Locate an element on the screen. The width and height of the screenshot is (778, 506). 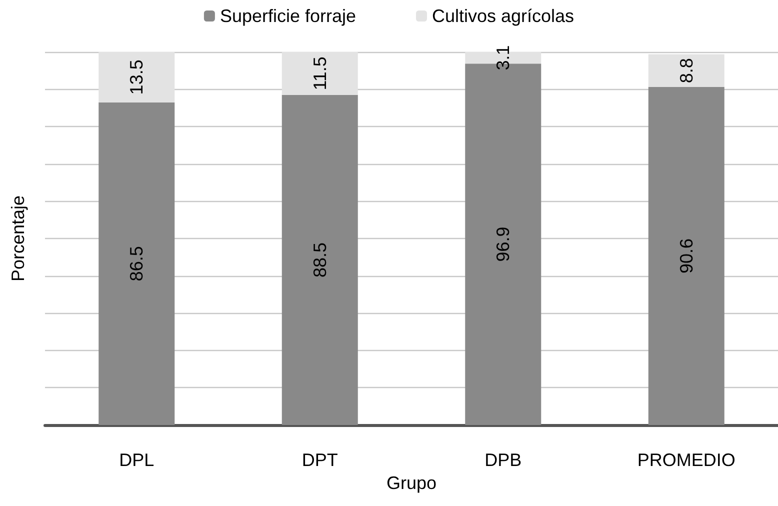
y-axis-title: Porcentaje is located at coordinates (18, 238).